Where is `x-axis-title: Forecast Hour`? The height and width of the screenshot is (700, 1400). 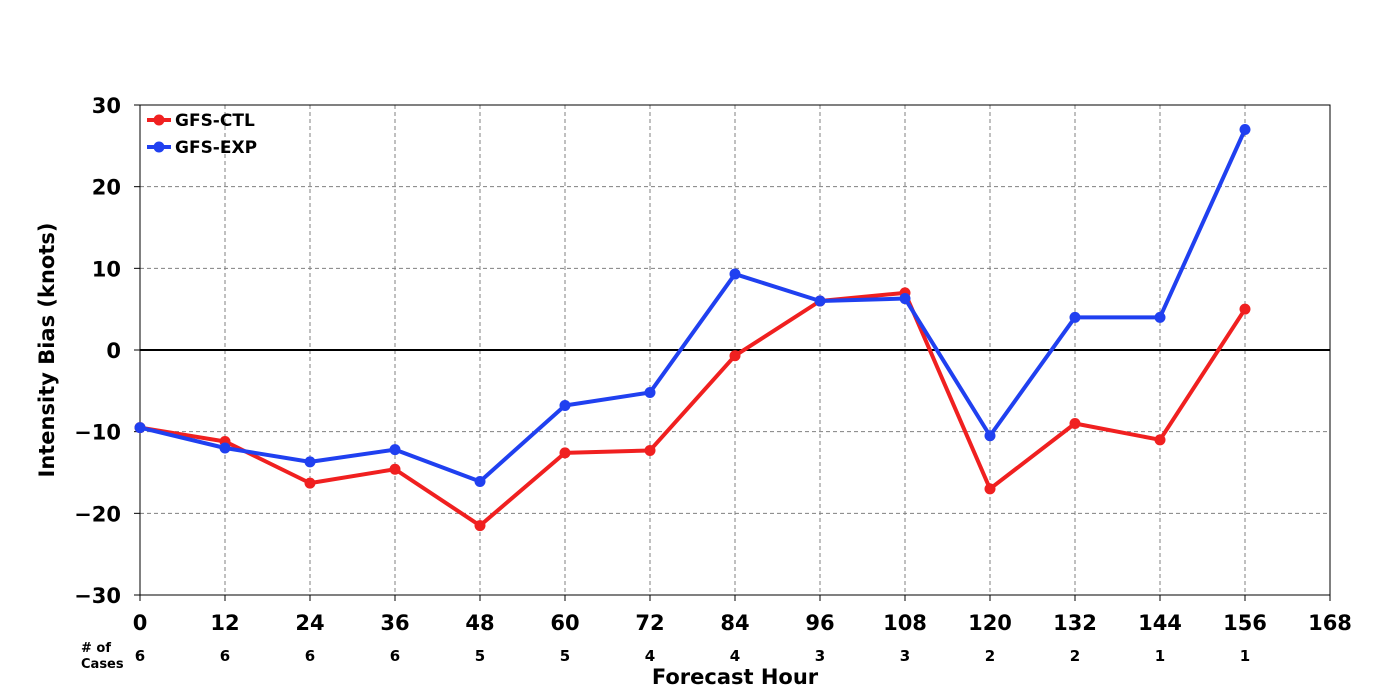
x-axis-title: Forecast Hour is located at coordinates (735, 677).